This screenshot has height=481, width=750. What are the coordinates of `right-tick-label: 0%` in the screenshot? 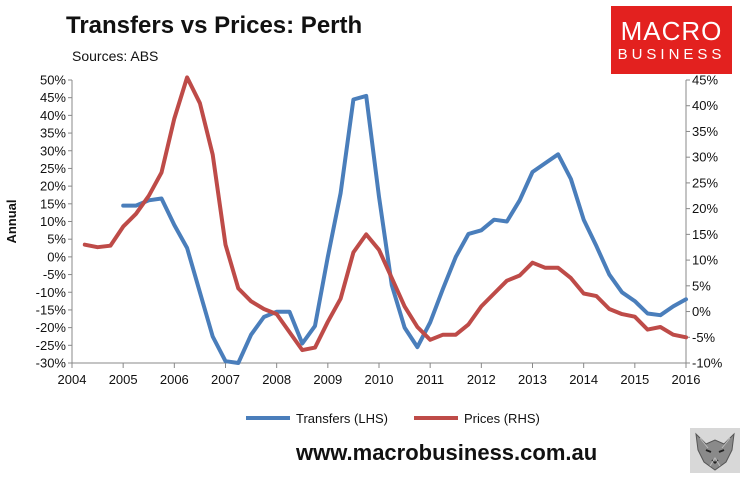 It's located at (701, 311).